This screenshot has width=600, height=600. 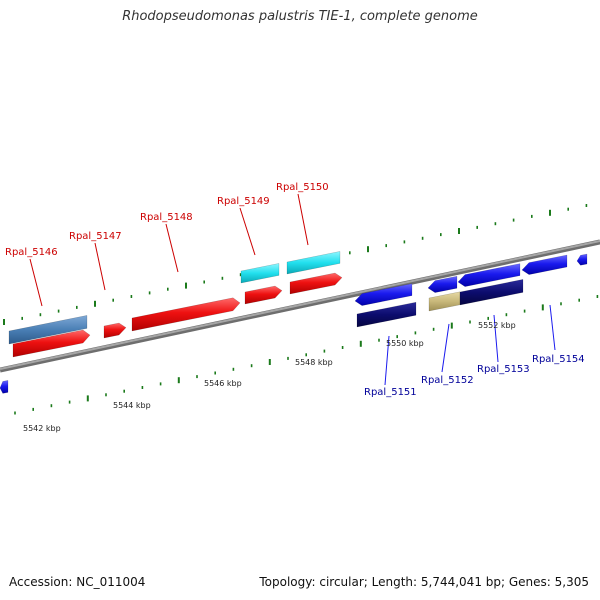 I want to click on gene-label-rpal-5146: Rpal_5146, so click(x=31, y=252).